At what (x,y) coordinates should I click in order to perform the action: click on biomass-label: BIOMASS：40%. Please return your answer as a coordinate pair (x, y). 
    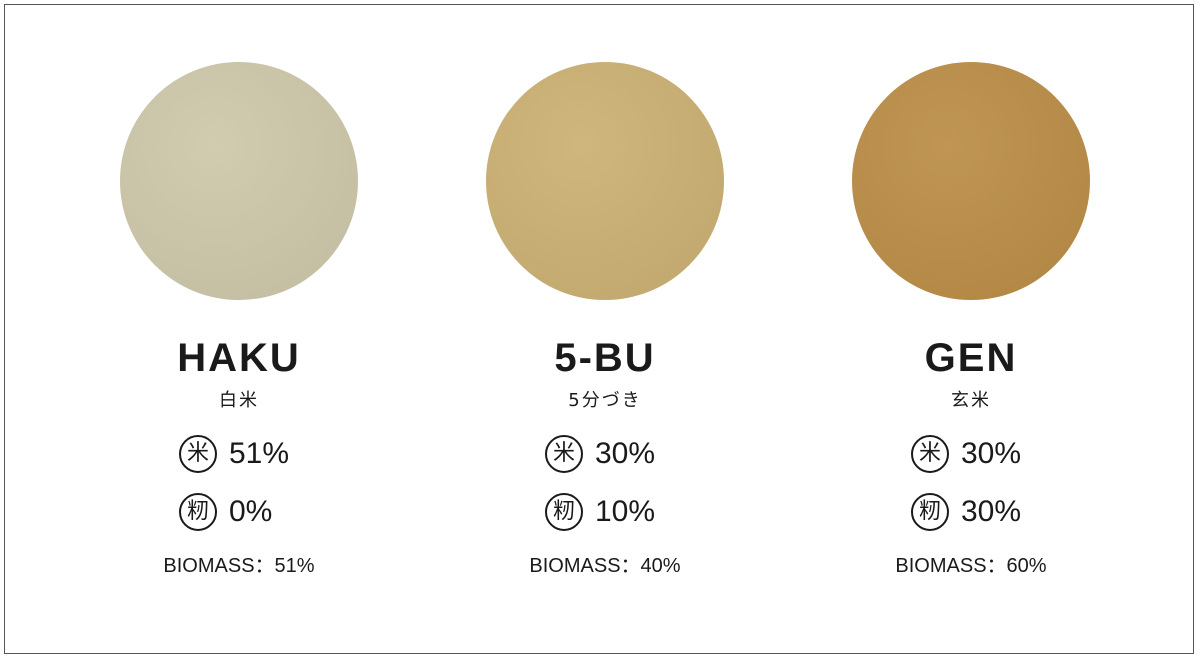
    Looking at the image, I should click on (605, 566).